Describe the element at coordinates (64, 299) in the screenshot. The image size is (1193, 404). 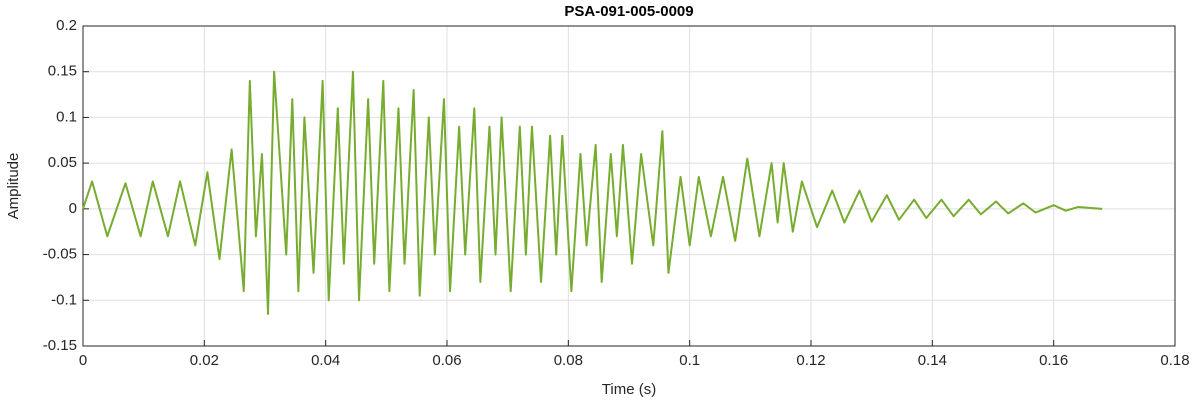
I see `y-tick-label: -0.1` at that location.